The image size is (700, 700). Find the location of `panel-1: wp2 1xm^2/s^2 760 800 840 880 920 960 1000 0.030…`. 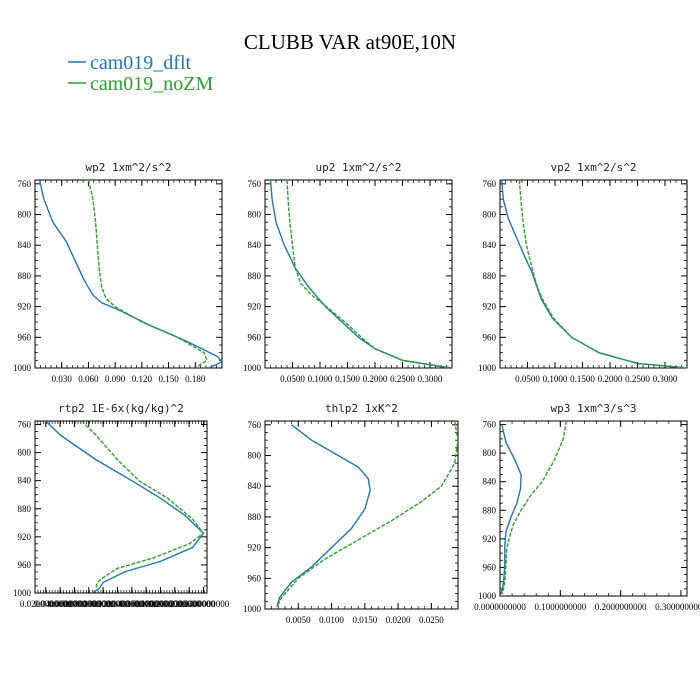

panel-1: wp2 1xm^2/s^2 760 800 840 880 920 960 1000 0.030… is located at coordinates (118, 272).